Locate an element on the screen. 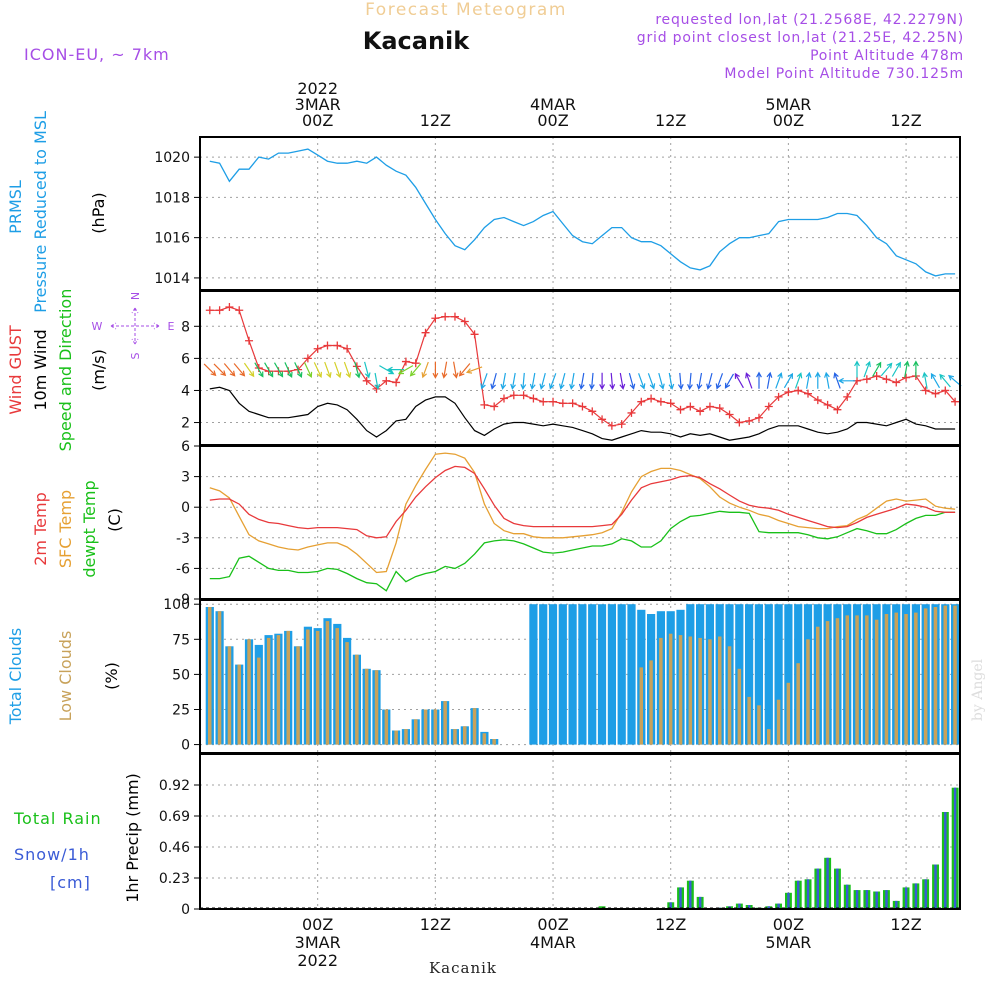  model-altitude: Model Point Altitude 730.125m is located at coordinates (844, 74).